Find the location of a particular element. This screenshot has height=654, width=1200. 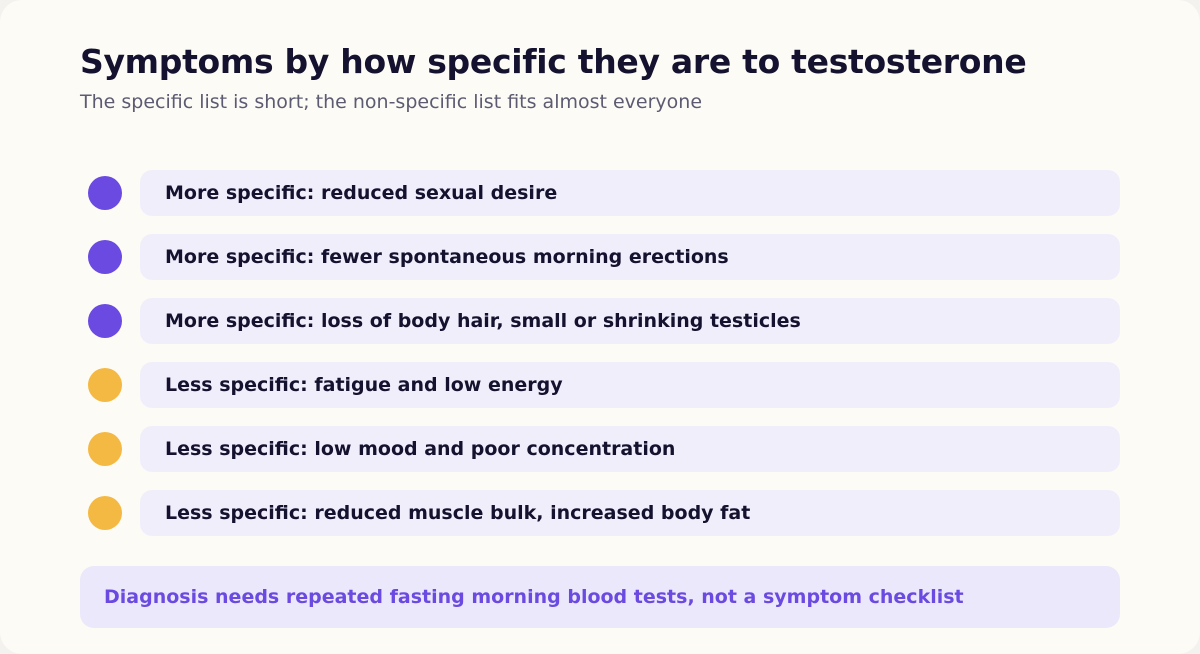

list-item: More specific: reduced sexual desire is located at coordinates (604, 193).